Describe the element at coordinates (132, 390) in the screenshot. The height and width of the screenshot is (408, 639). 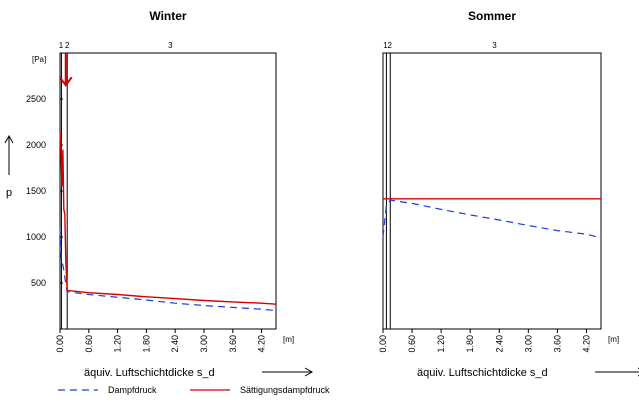
I see `legend-label-dampfdruck: Dampfdruck` at that location.